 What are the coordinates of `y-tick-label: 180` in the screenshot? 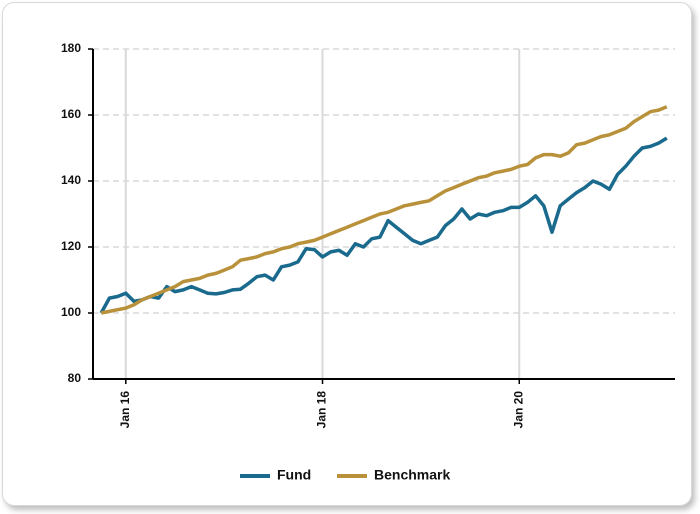 It's located at (71, 48).